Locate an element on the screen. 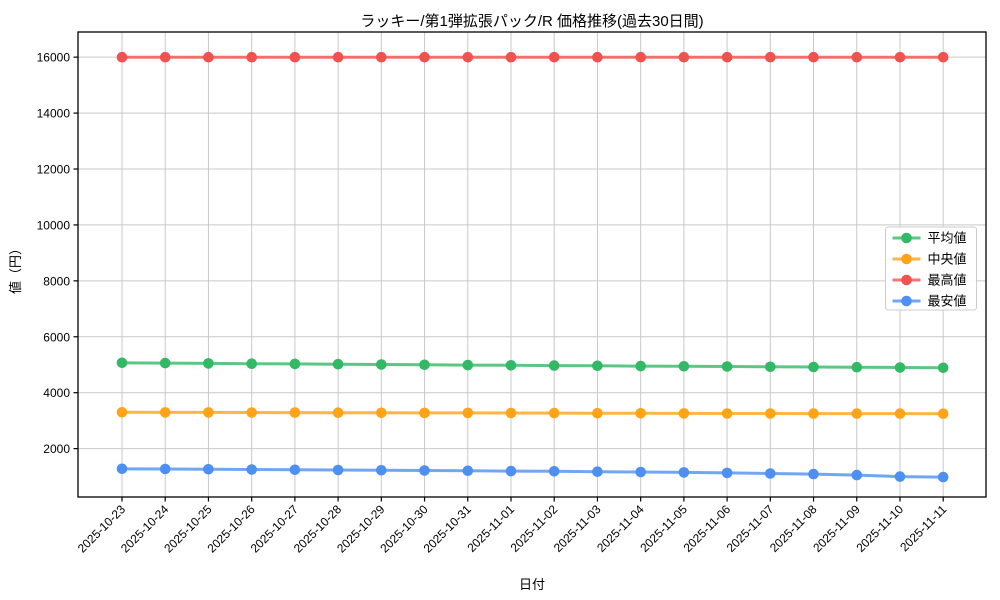  y-tick-label: 6000 is located at coordinates (56, 337).